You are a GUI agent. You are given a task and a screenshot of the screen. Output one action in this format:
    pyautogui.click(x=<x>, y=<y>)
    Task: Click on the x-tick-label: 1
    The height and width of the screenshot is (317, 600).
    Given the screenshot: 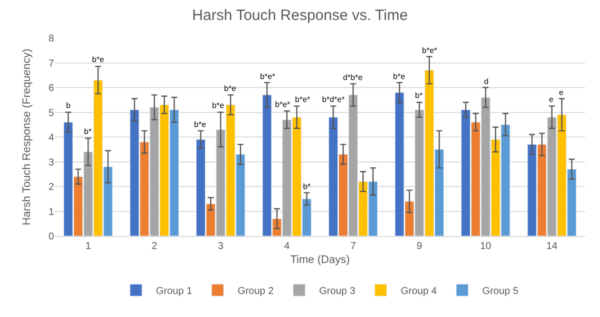 What is the action you would take?
    pyautogui.click(x=88, y=246)
    